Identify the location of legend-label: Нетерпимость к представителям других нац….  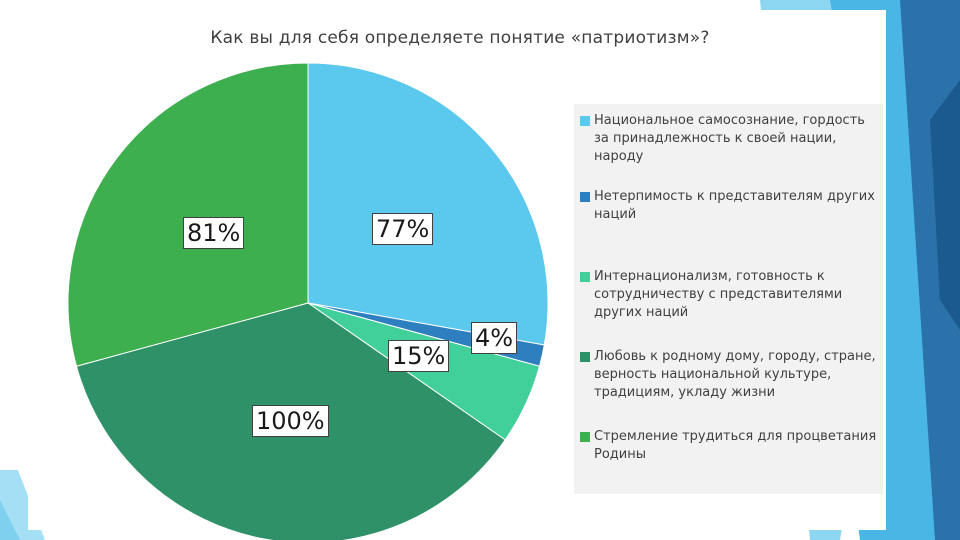
(734, 205).